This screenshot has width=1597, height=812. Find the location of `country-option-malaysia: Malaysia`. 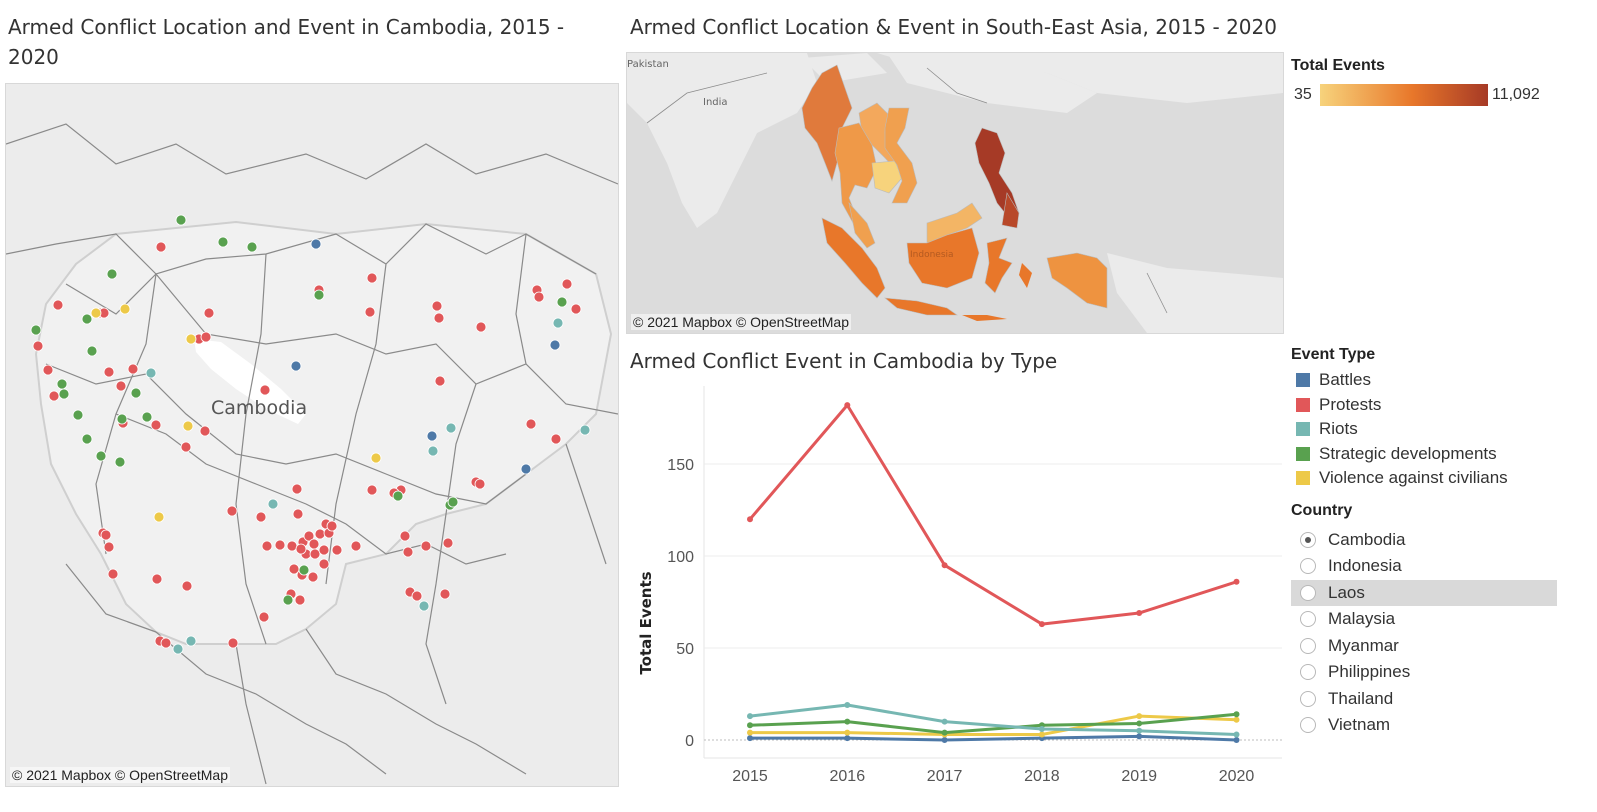

country-option-malaysia: Malaysia is located at coordinates (1424, 619).